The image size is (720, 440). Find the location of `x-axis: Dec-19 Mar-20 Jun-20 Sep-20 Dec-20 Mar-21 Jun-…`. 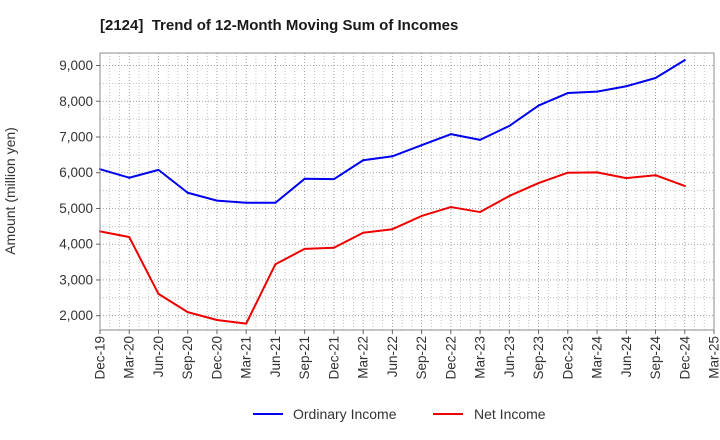

x-axis: Dec-19 Mar-20 Jun-20 Sep-20 Dec-20 Mar-21 Jun-… is located at coordinates (406, 355).